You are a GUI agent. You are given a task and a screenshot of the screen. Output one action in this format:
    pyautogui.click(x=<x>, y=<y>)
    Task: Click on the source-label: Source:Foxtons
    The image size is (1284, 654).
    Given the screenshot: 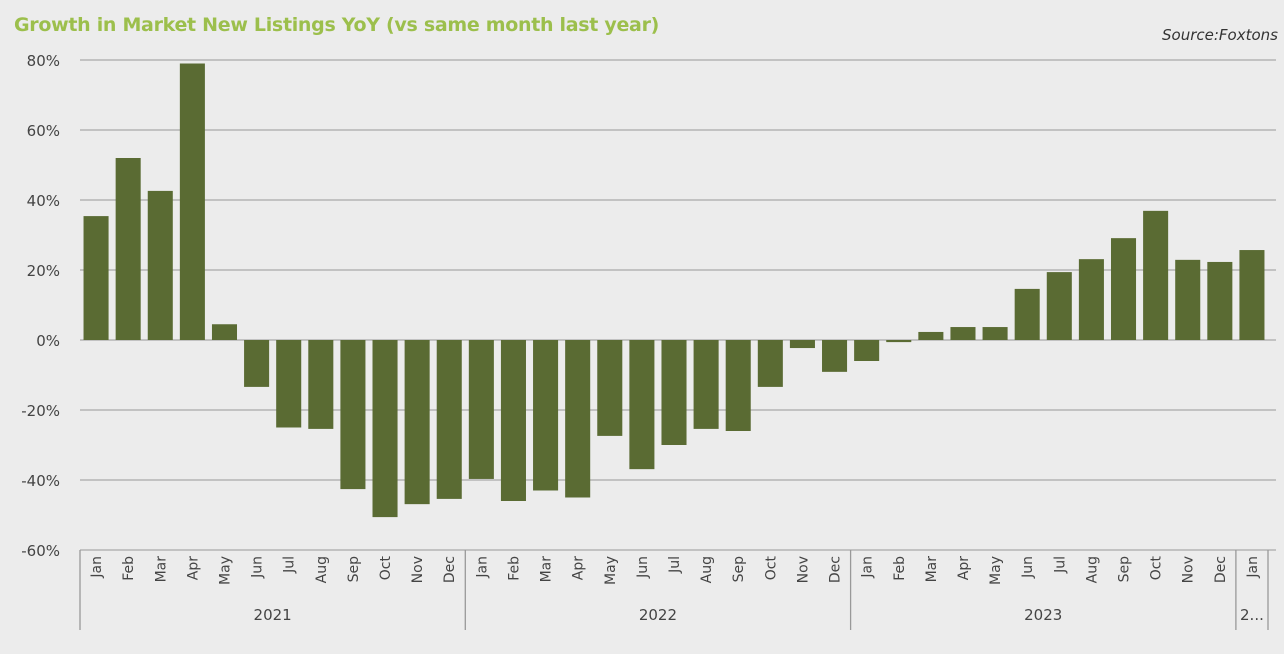 What is the action you would take?
    pyautogui.click(x=1220, y=35)
    